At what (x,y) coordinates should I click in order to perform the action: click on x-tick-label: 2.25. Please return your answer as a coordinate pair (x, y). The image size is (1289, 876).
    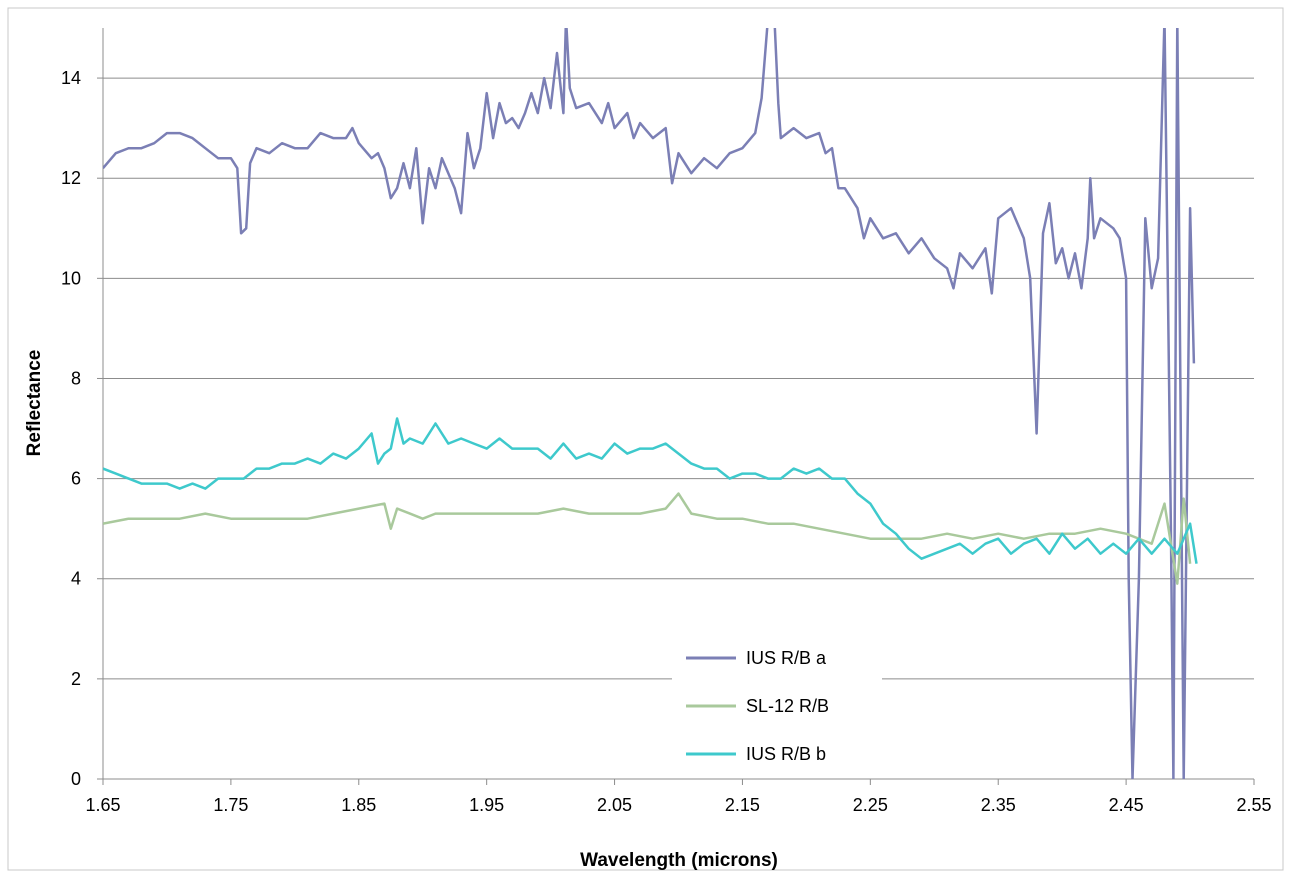
    Looking at the image, I should click on (870, 805).